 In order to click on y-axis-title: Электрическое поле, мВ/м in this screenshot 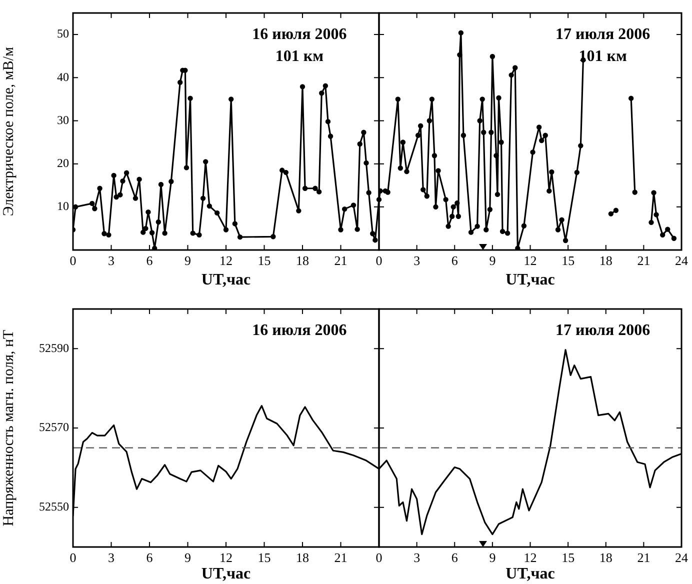, I will do `click(8, 131)`.